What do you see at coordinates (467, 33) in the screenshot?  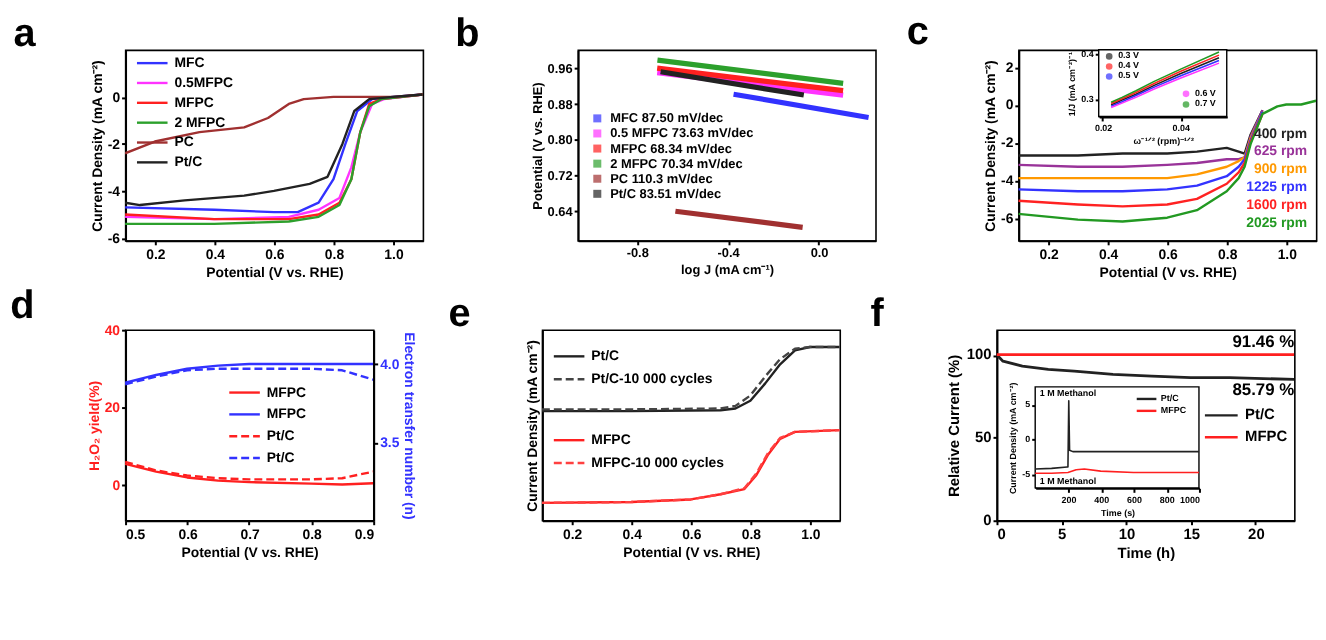 I see `chart-title: b` at bounding box center [467, 33].